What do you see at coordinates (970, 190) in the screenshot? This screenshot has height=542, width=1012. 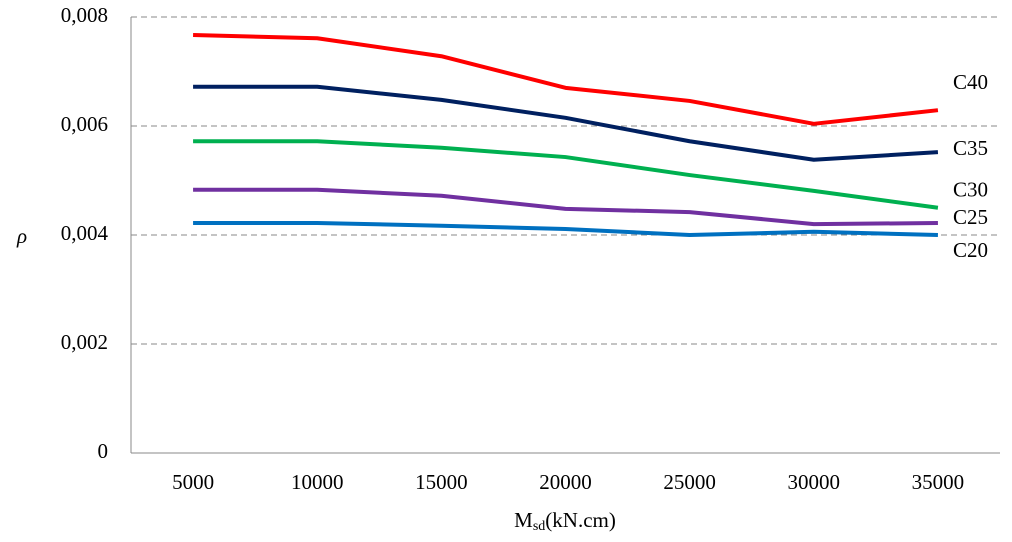 I see `series-label: C30` at bounding box center [970, 190].